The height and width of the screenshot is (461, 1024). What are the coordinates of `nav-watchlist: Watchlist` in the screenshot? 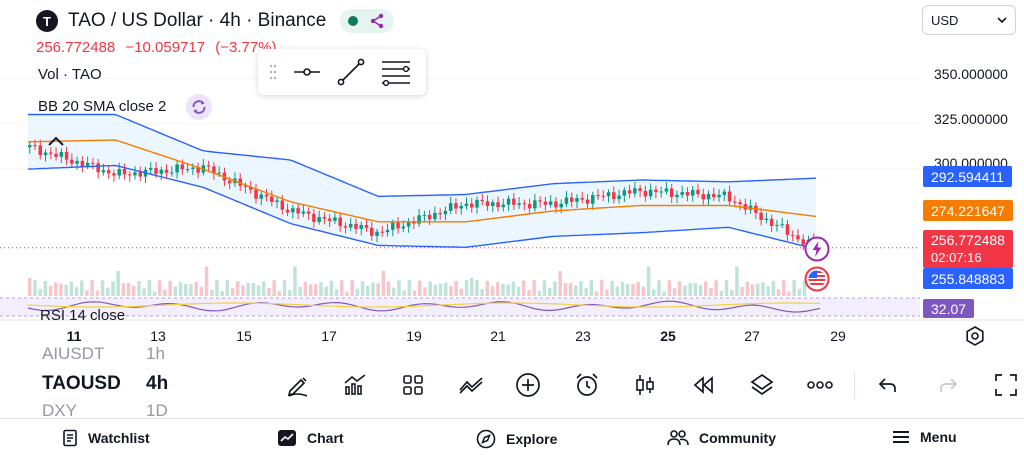 It's located at (106, 438).